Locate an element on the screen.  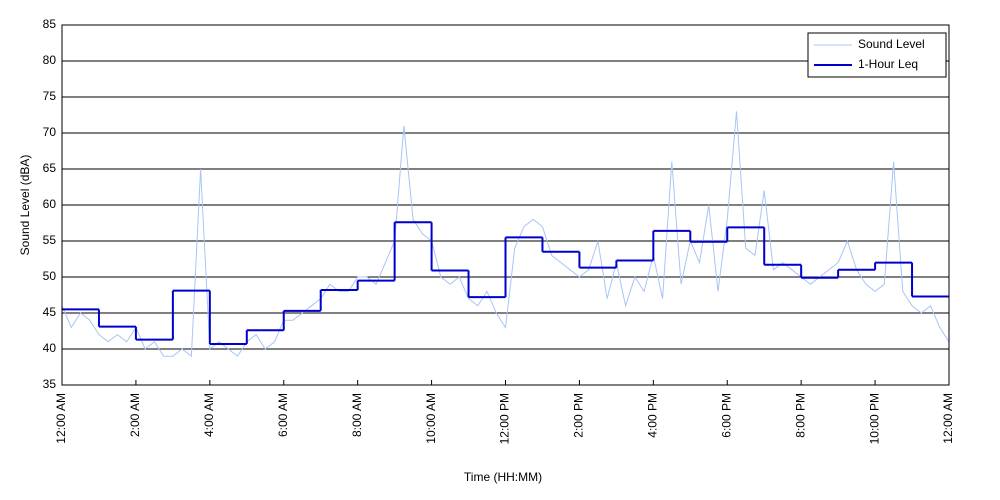
y-tick-label: 75 is located at coordinates (50, 96).